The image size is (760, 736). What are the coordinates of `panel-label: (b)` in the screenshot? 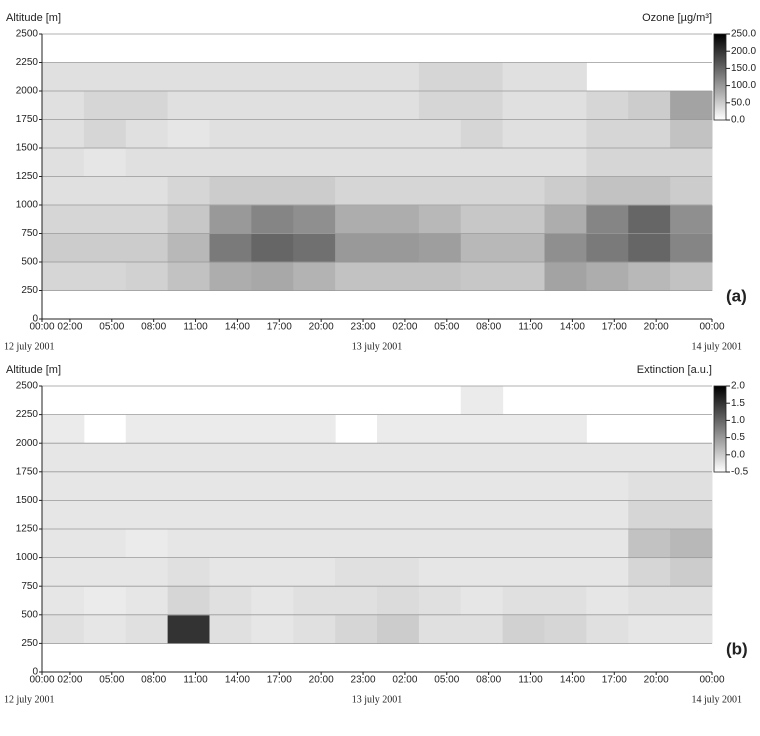 It's located at (737, 648).